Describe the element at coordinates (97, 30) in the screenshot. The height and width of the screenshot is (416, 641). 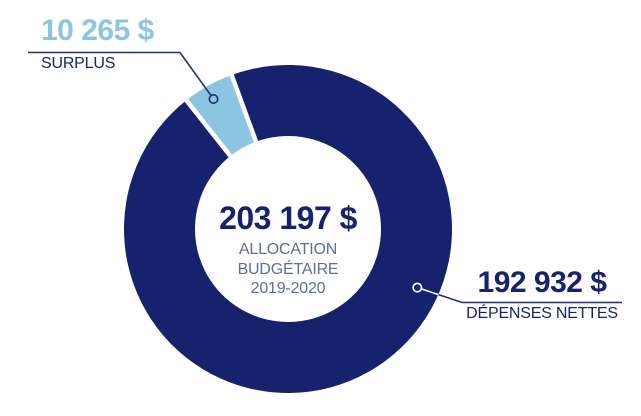
I see `surplus-value: 10 265 $` at that location.